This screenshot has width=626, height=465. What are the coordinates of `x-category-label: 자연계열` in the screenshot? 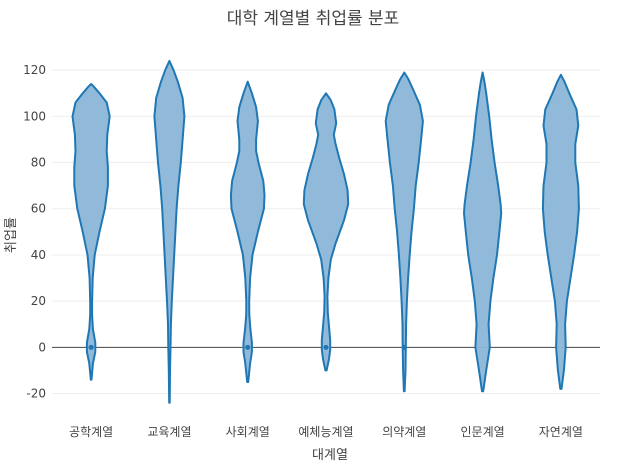 It's located at (561, 432).